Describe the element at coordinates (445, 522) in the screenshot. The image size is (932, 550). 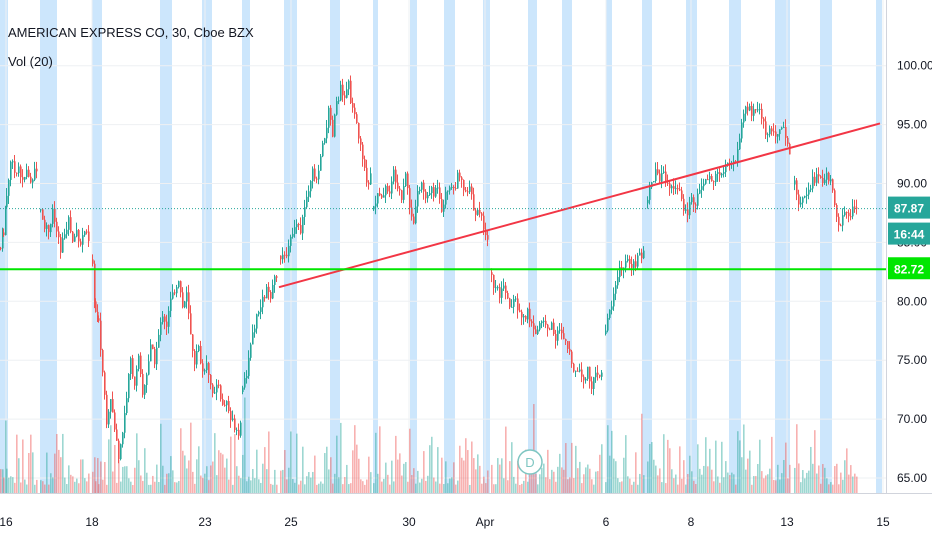
I see `time-axis: 16 18 23 25 30 Apr 6 8 13 15` at that location.